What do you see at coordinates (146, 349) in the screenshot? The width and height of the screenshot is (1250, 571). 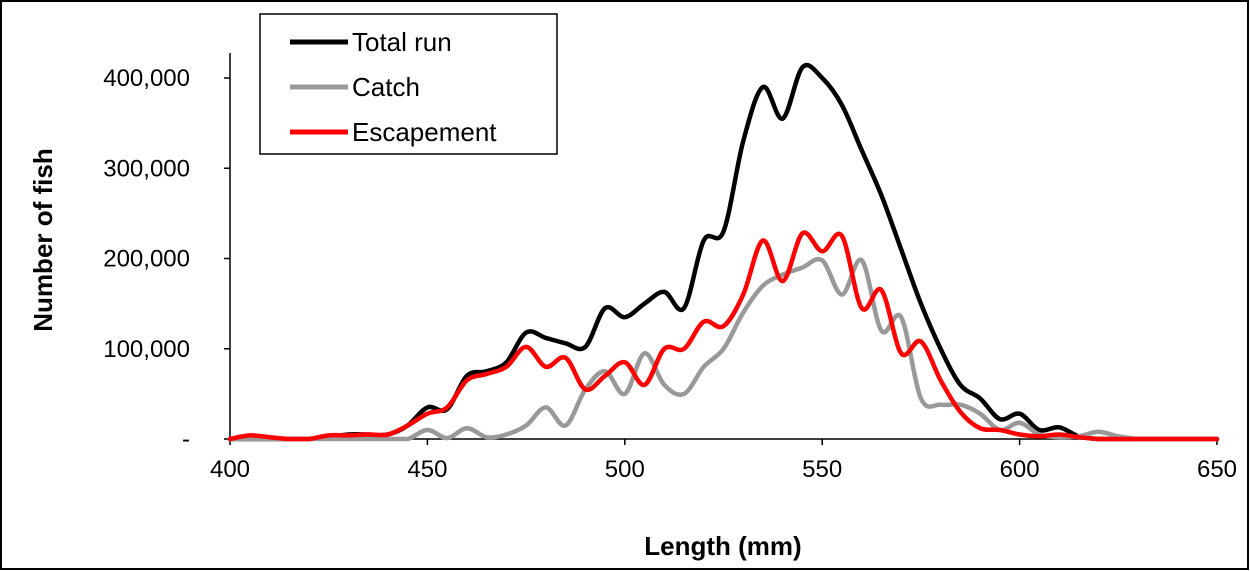 I see `y-tick-label: 100,000` at bounding box center [146, 349].